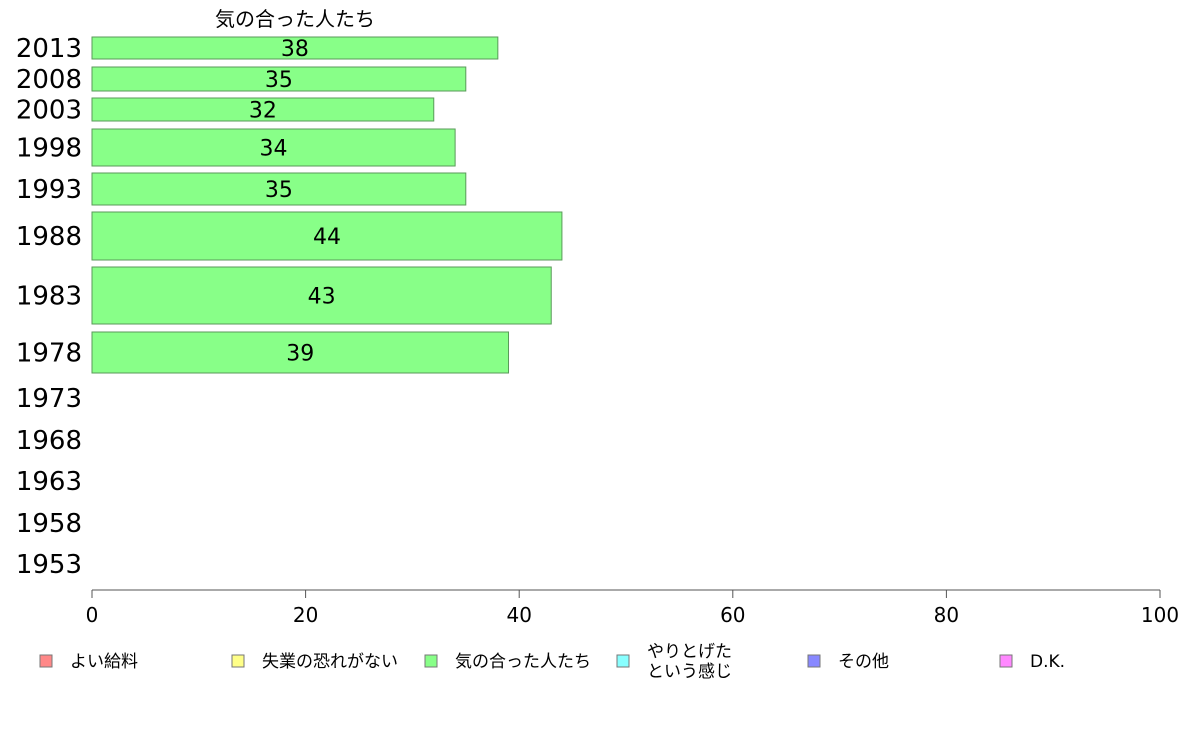 Image resolution: width=1188 pixels, height=736 pixels. What do you see at coordinates (1160, 615) in the screenshot?
I see `x-tick-label-100: 100` at bounding box center [1160, 615].